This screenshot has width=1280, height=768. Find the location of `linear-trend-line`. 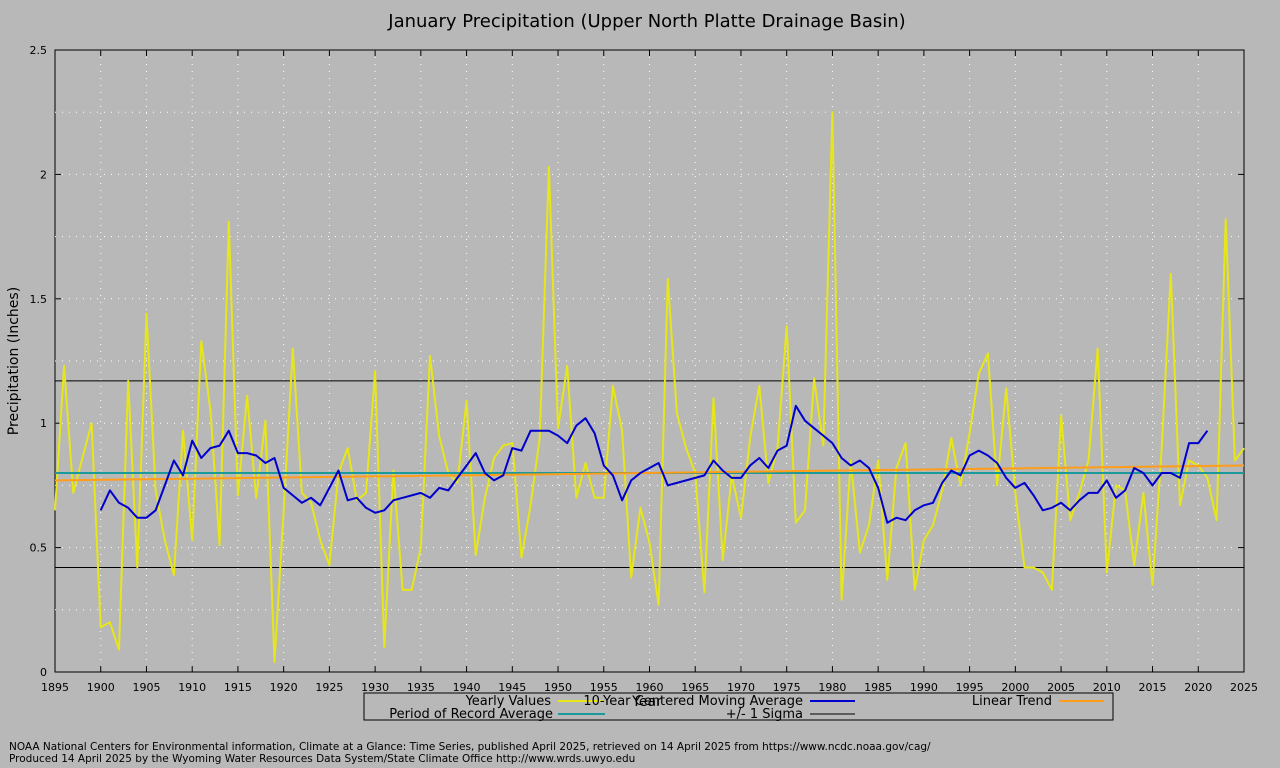

linear-trend-line is located at coordinates (649, 473).